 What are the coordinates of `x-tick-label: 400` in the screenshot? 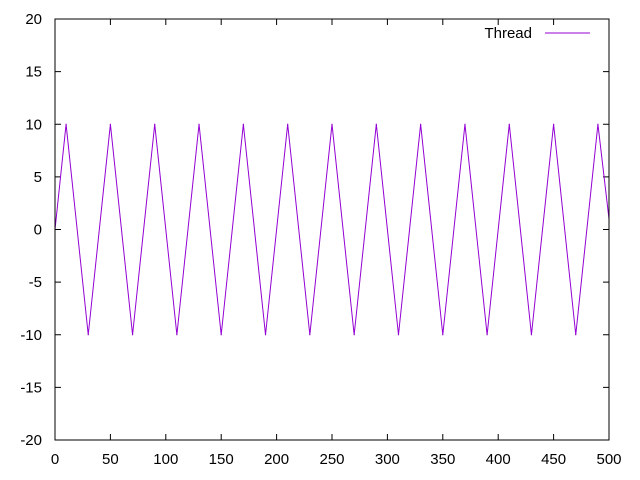 It's located at (498, 459).